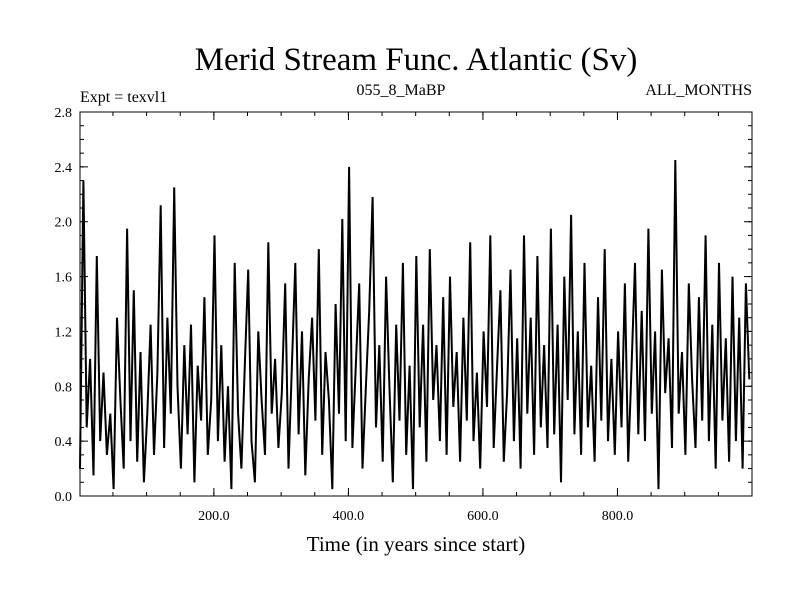 The width and height of the screenshot is (800, 605). Describe the element at coordinates (401, 90) in the screenshot. I see `period-label: 055_8_MaBP` at that location.